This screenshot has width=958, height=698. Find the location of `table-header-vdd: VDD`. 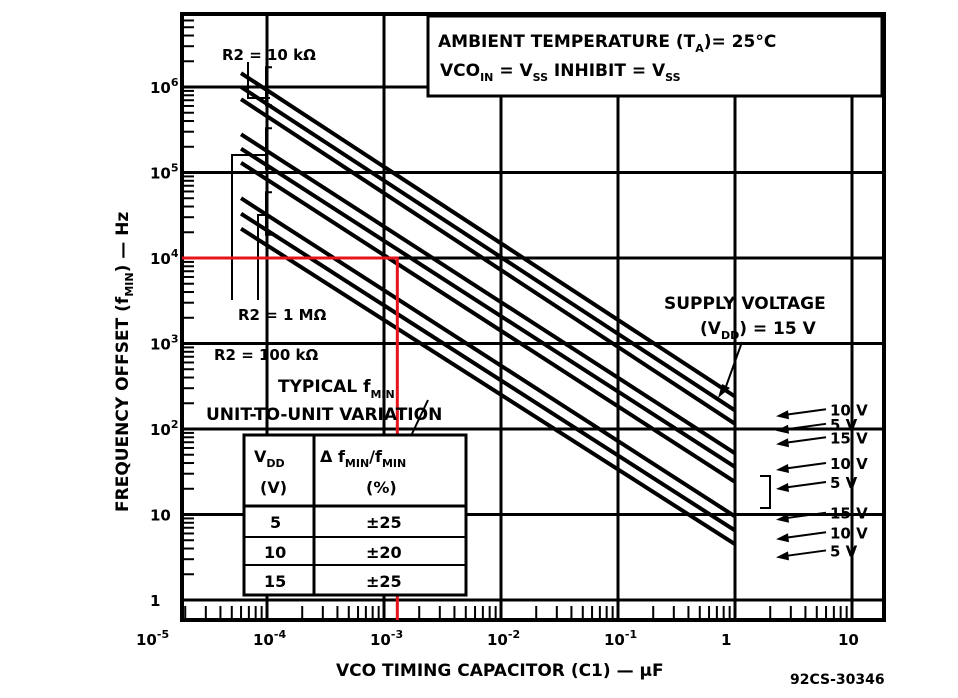

table-header-vdd: VDD is located at coordinates (269, 458).